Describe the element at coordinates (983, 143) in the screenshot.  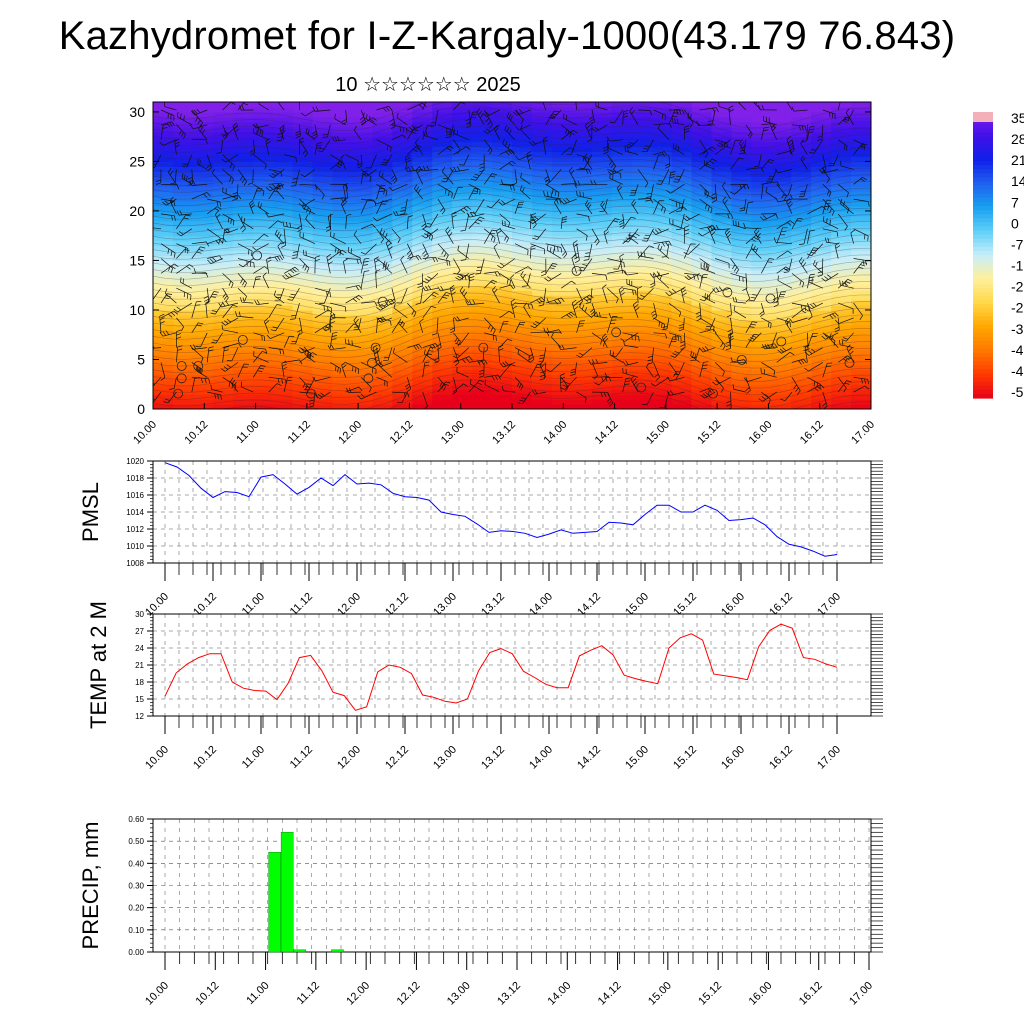
I see `colorbar-segment` at that location.